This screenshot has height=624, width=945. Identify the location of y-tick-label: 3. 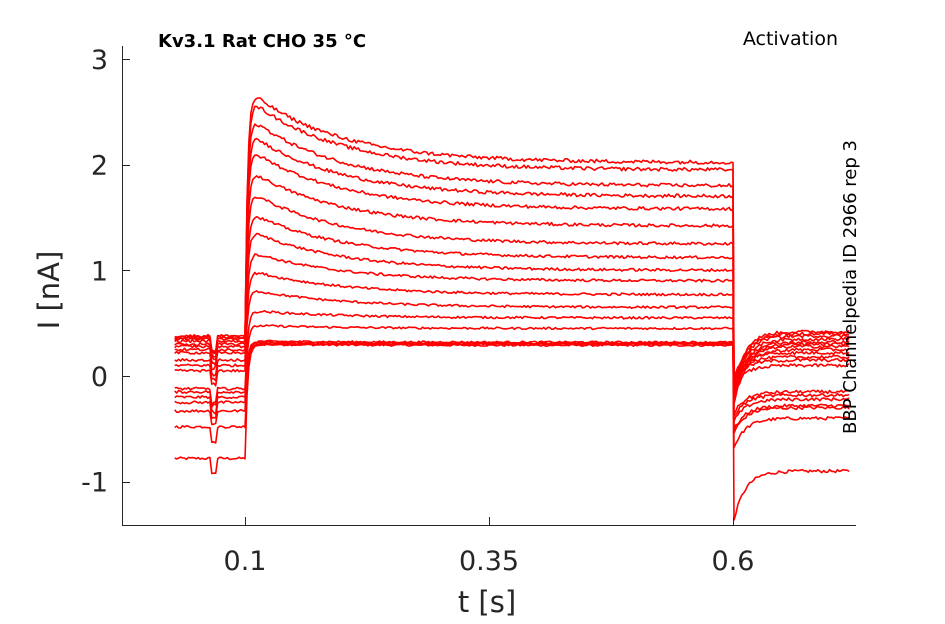
(99, 60).